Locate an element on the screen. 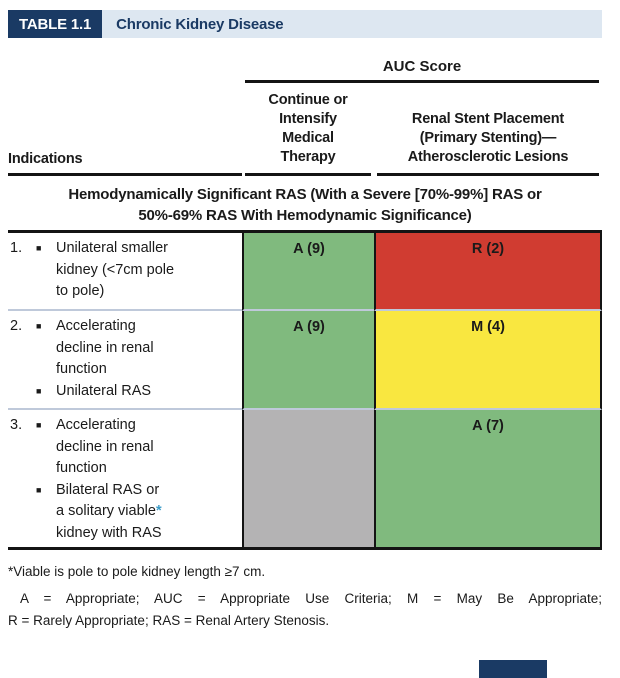 The height and width of the screenshot is (678, 620). score-cell-medical-row2: A (9) is located at coordinates (308, 360).